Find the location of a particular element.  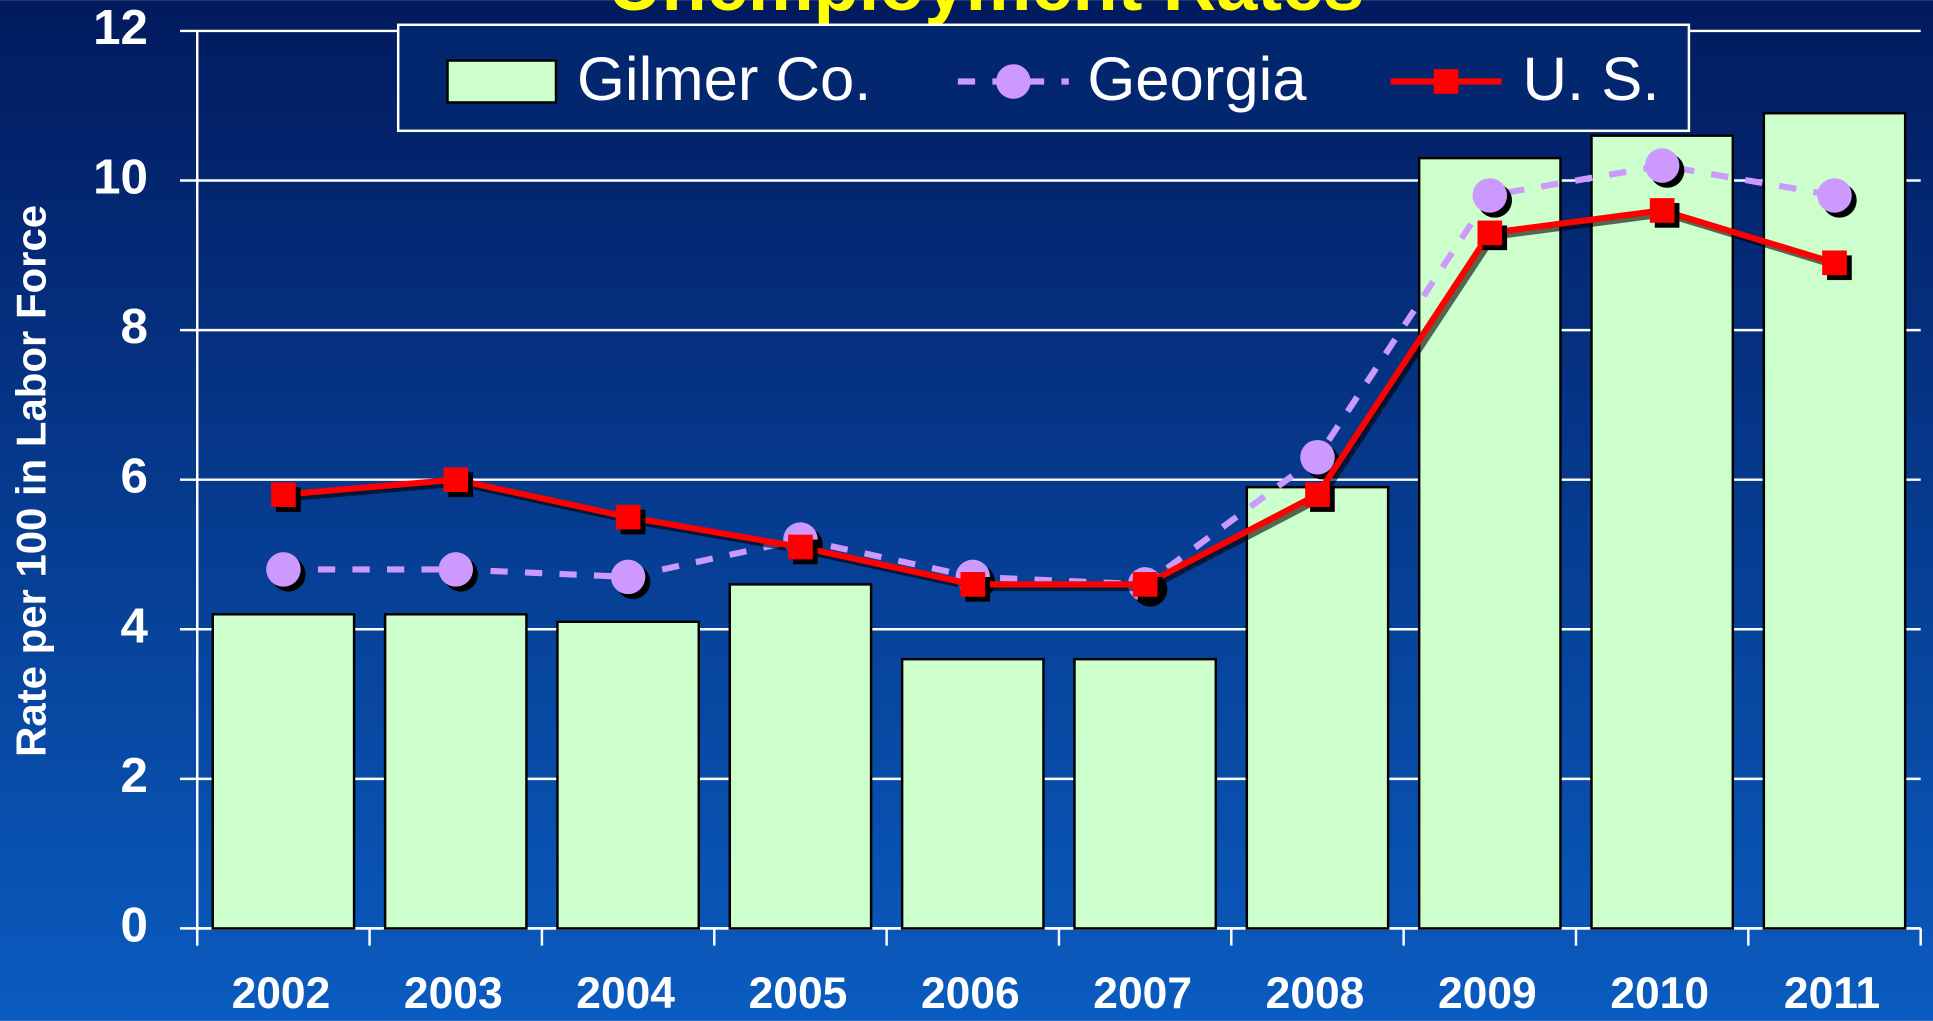

y-tick-label: 4 is located at coordinates (135, 625).